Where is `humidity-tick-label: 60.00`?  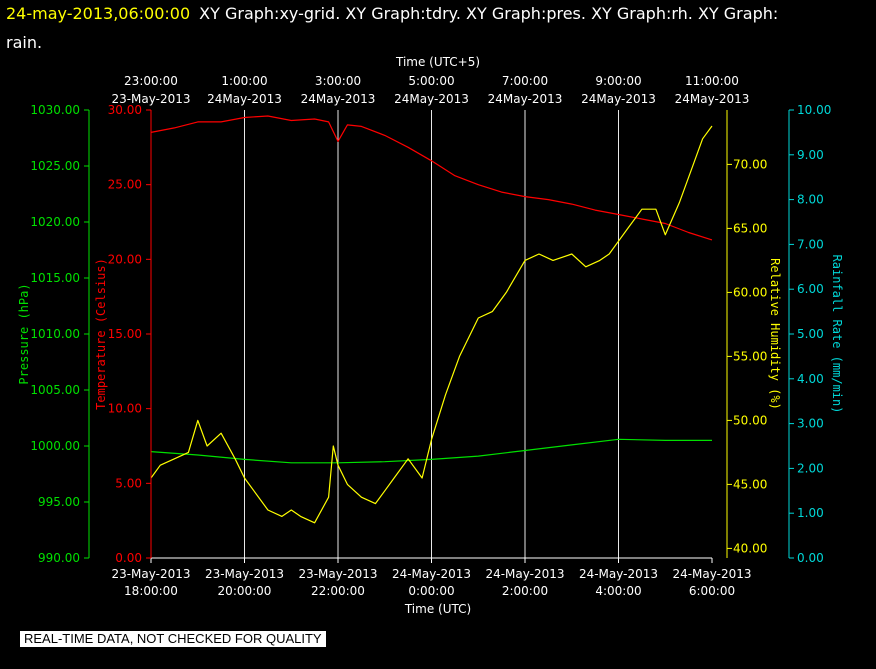 humidity-tick-label: 60.00 is located at coordinates (750, 292).